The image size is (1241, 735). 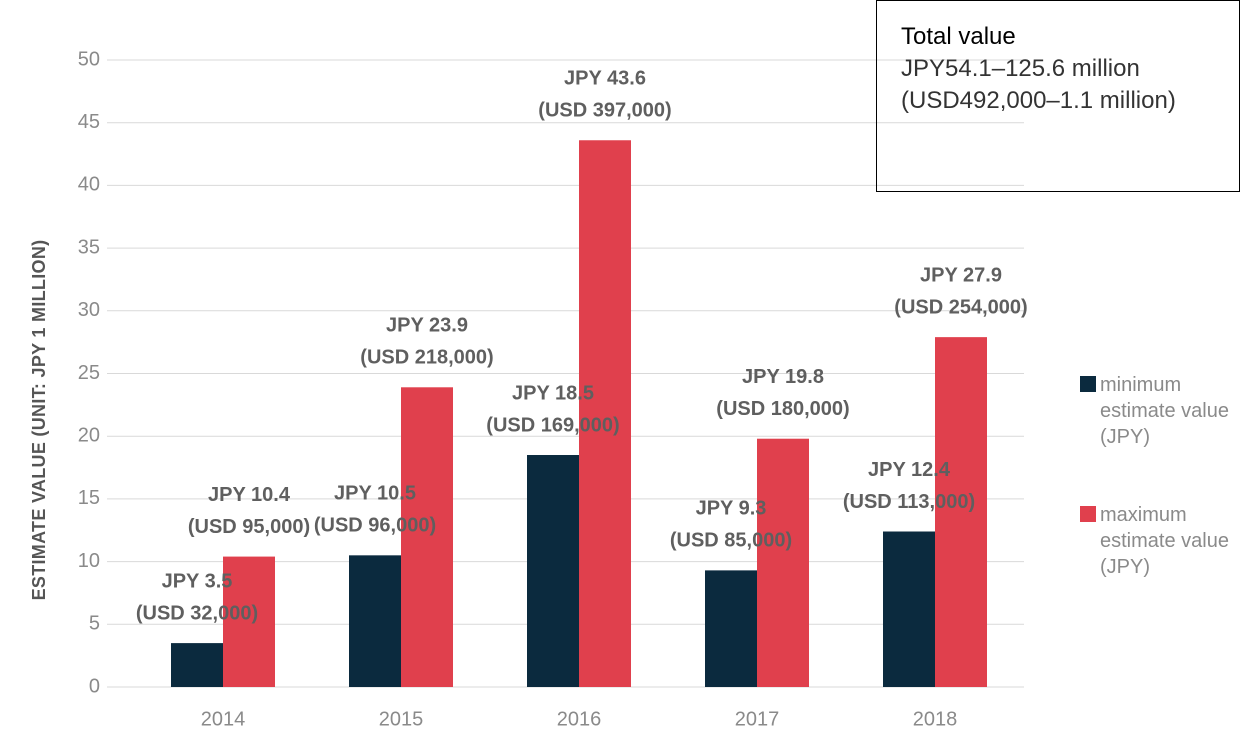 I want to click on x-tick-label: 2014, so click(x=223, y=719).